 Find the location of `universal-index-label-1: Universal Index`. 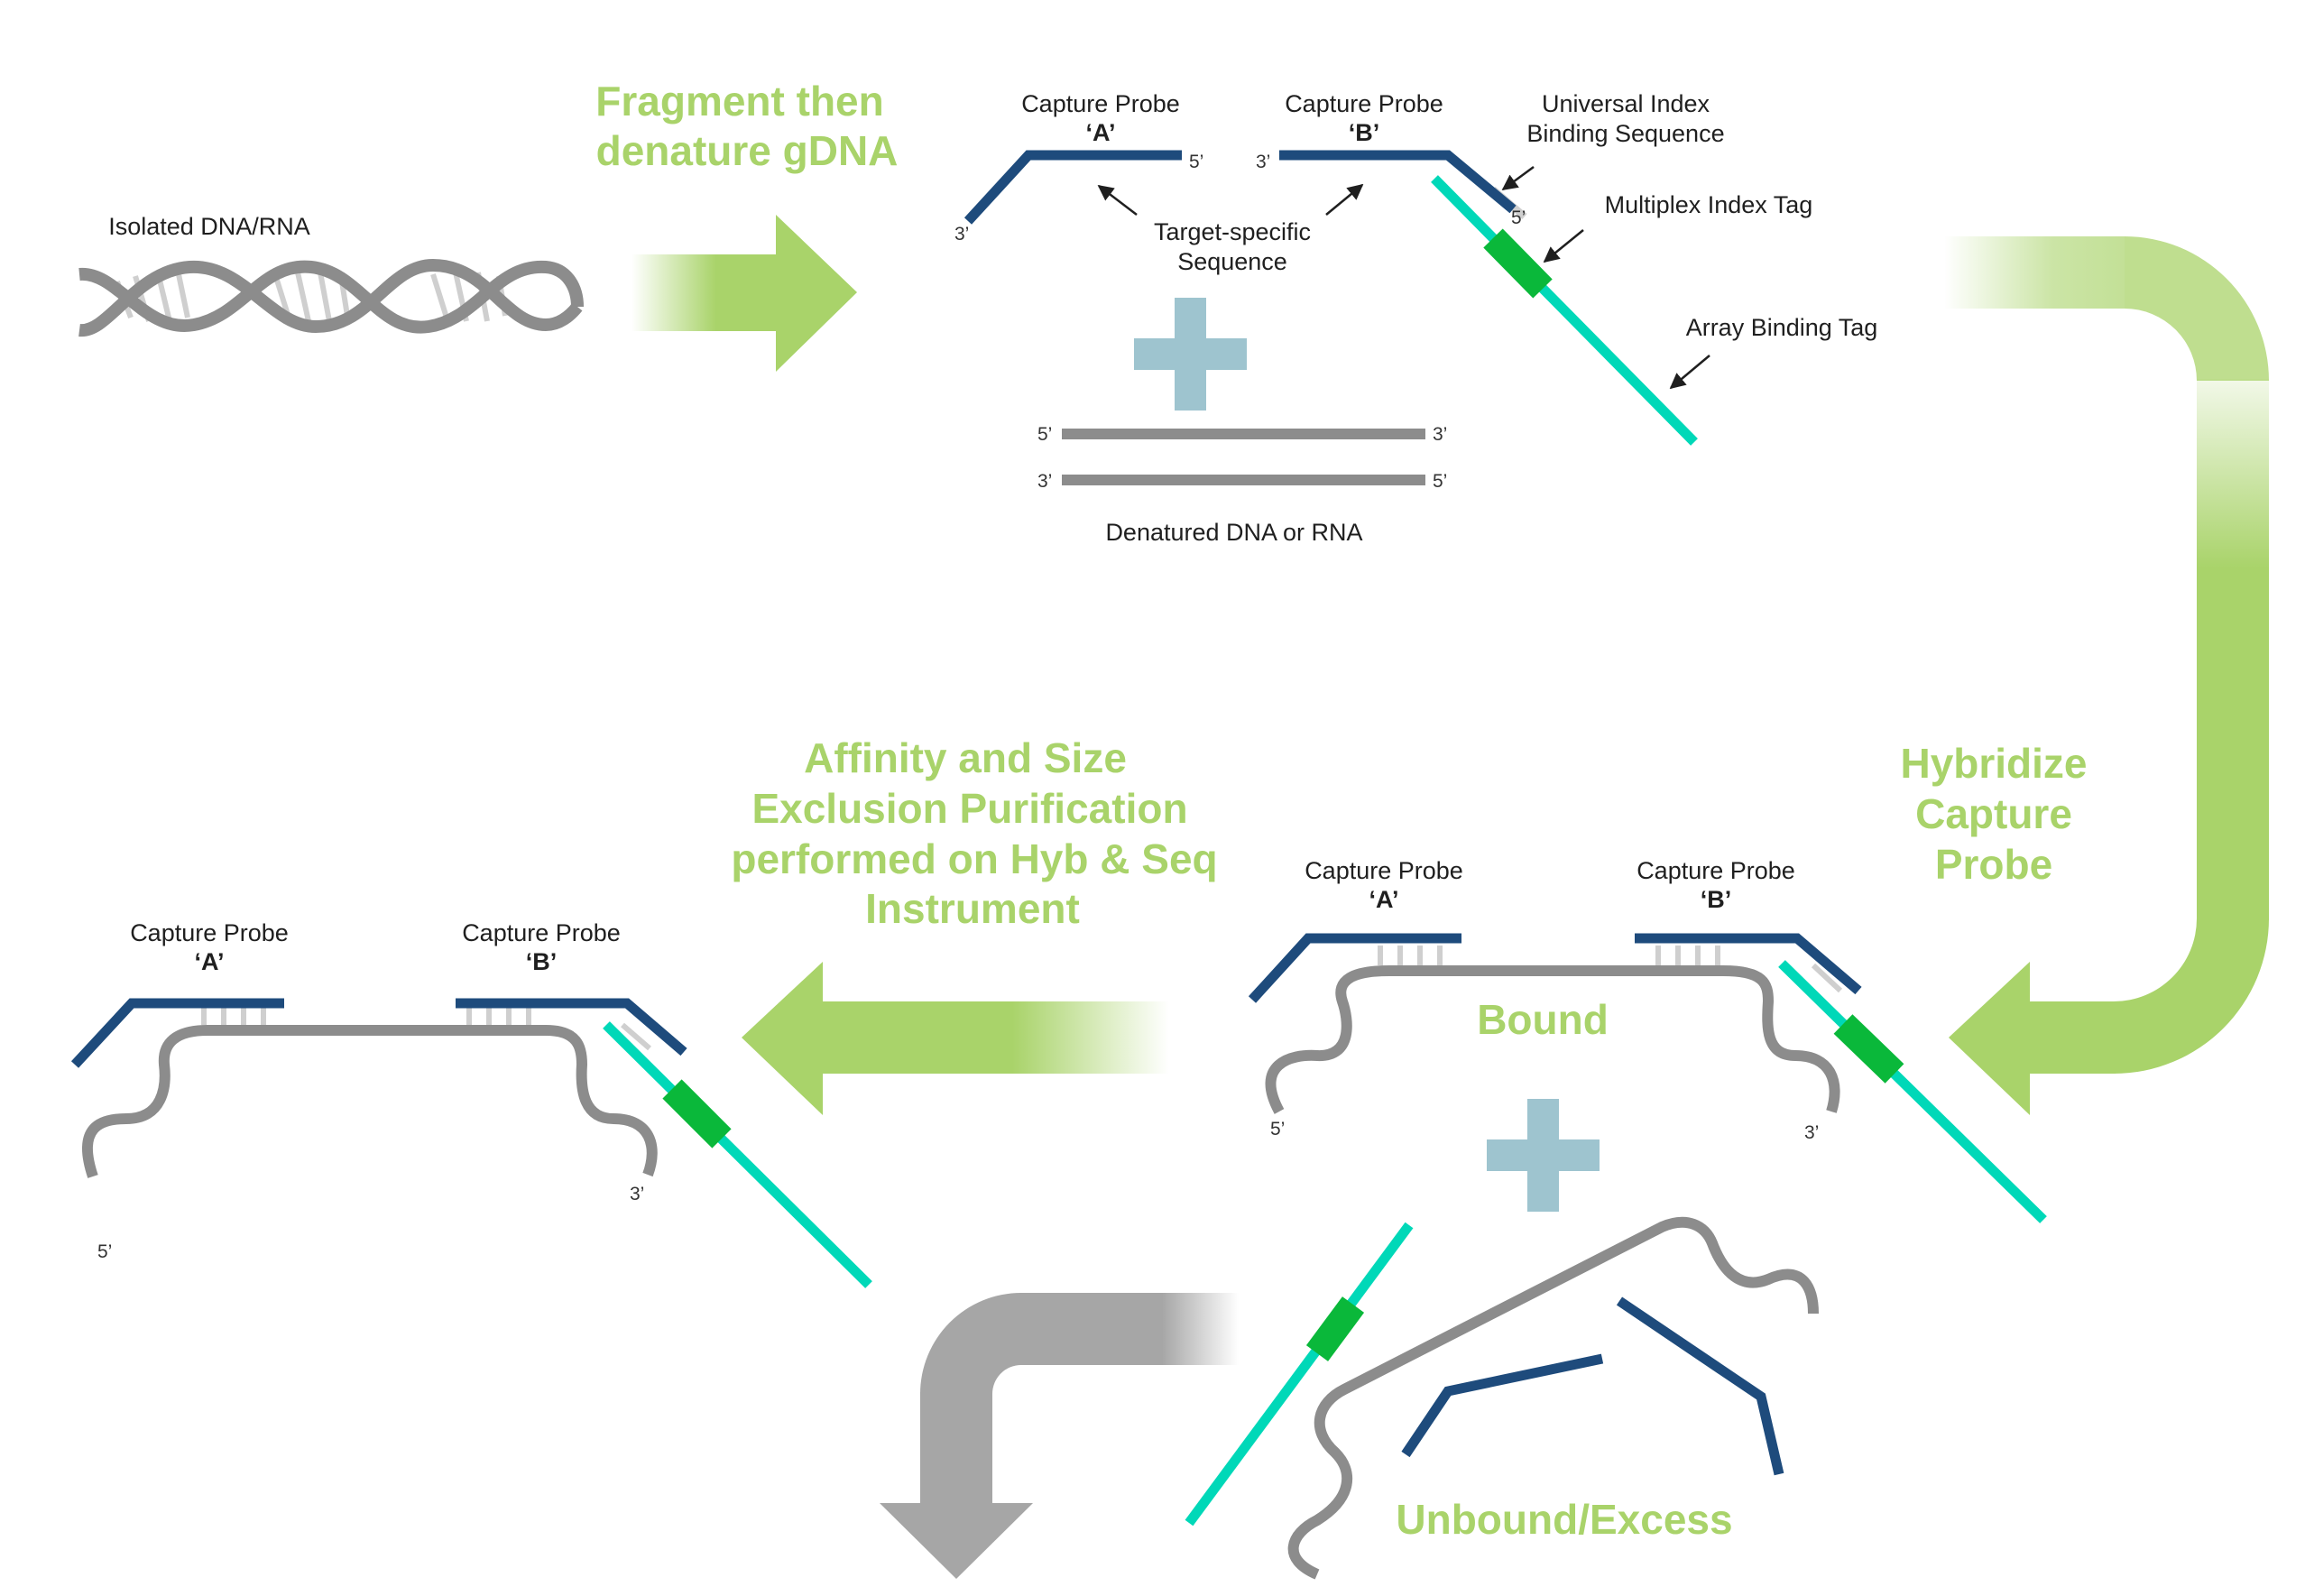

universal-index-label-1: Universal Index is located at coordinates (1626, 103).